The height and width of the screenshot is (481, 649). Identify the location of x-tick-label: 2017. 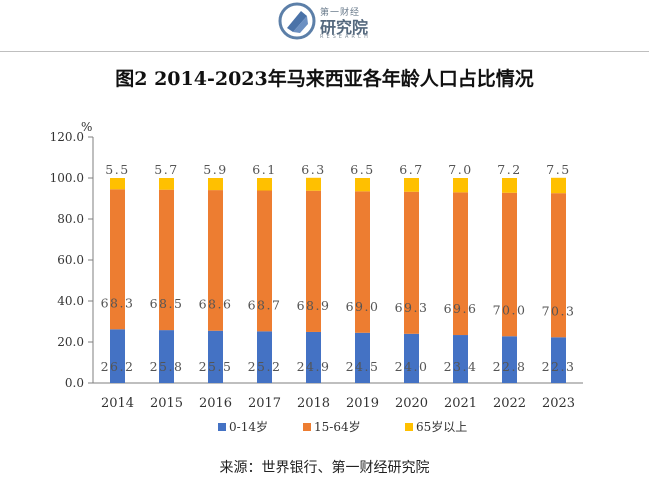
(264, 403).